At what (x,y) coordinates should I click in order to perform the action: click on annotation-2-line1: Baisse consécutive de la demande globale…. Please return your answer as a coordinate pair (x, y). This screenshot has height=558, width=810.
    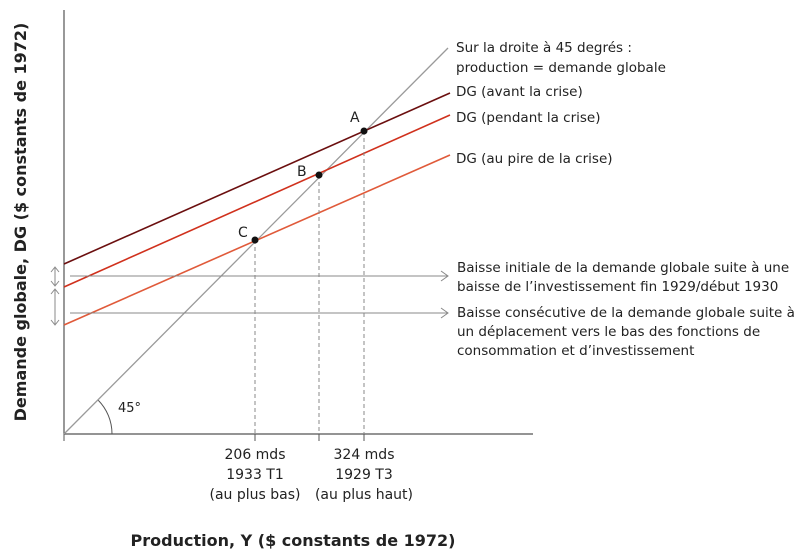
    Looking at the image, I should click on (626, 313).